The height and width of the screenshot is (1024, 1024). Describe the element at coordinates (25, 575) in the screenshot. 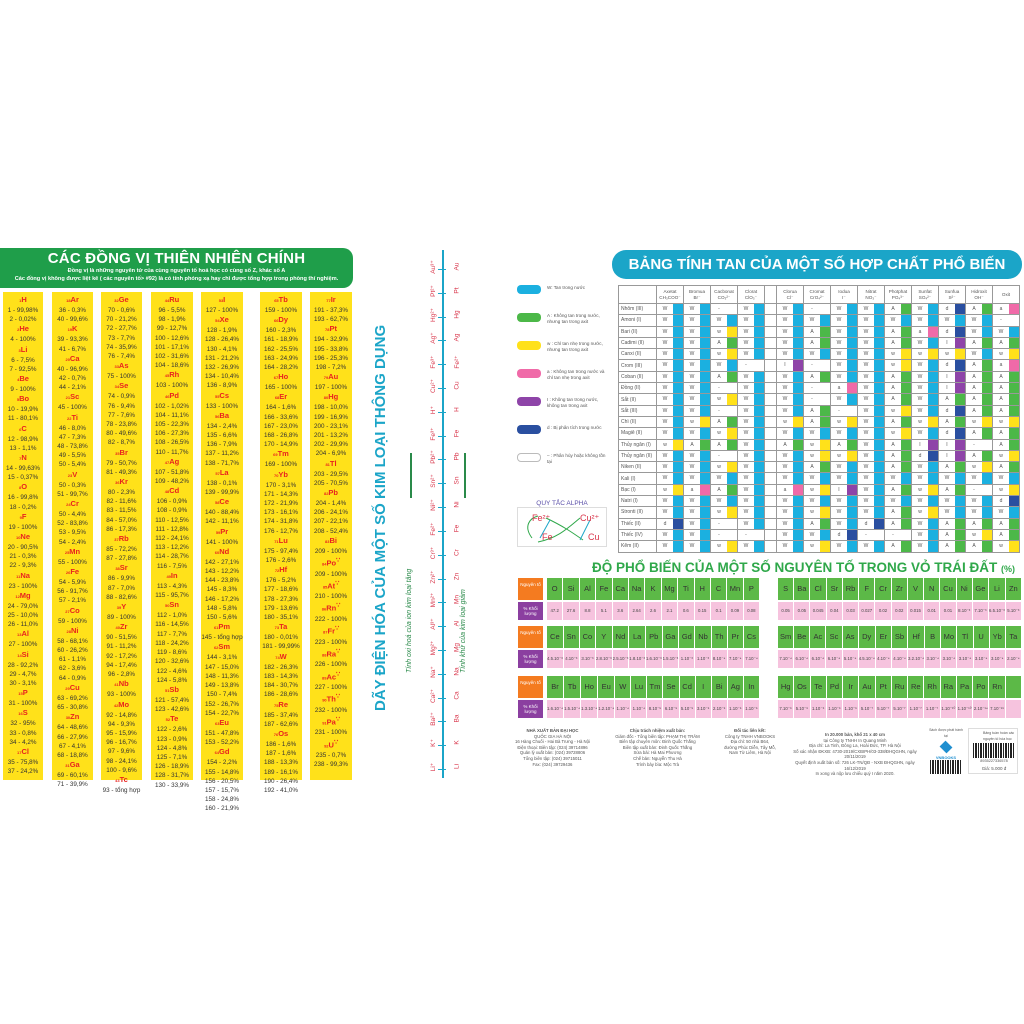

I see `symbol: Na` at that location.